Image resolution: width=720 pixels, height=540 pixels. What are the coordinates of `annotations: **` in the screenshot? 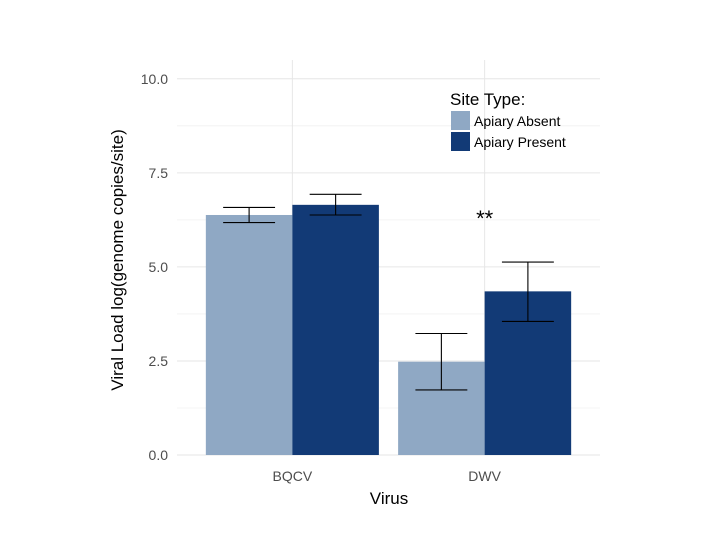 It's located at (485, 218).